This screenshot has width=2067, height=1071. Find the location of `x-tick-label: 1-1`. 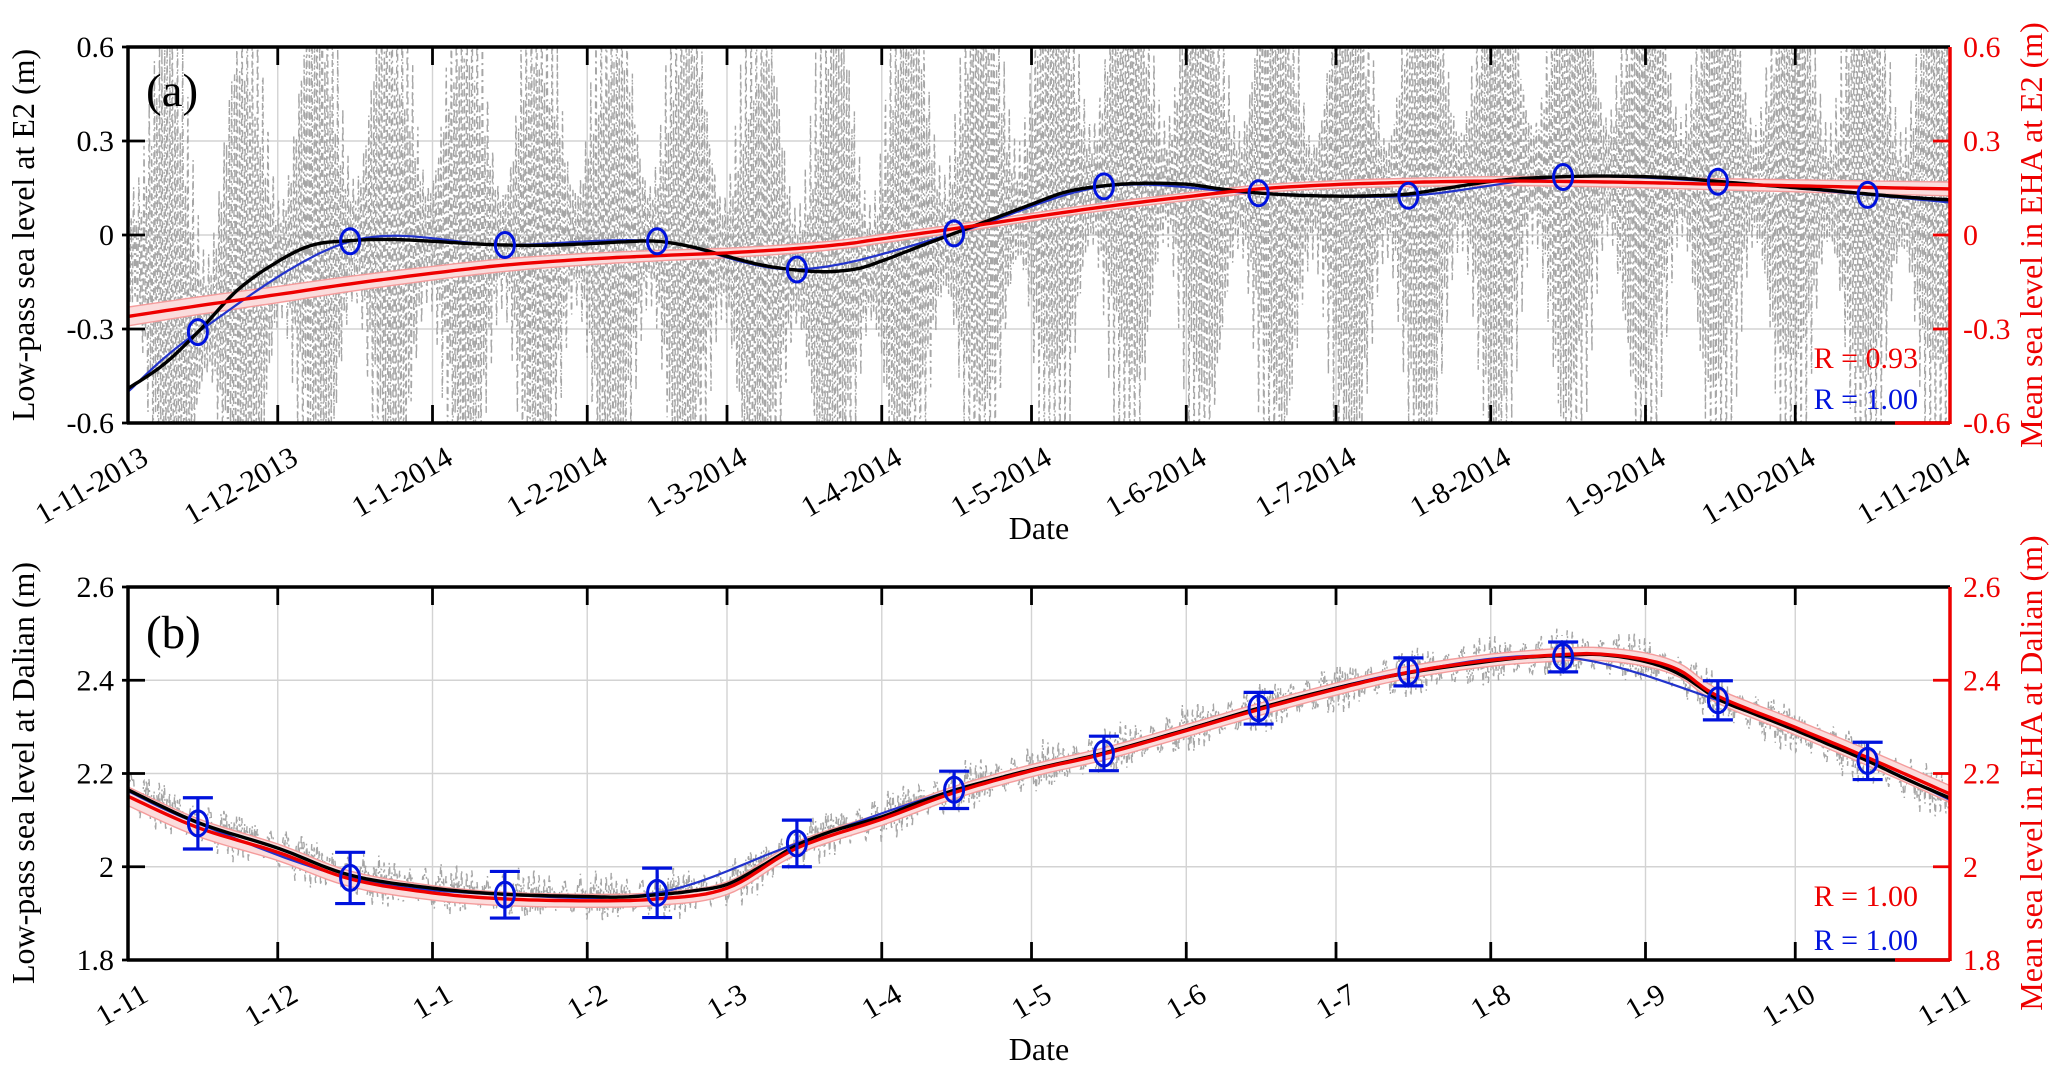

x-tick-label: 1-1 is located at coordinates (432, 1001).